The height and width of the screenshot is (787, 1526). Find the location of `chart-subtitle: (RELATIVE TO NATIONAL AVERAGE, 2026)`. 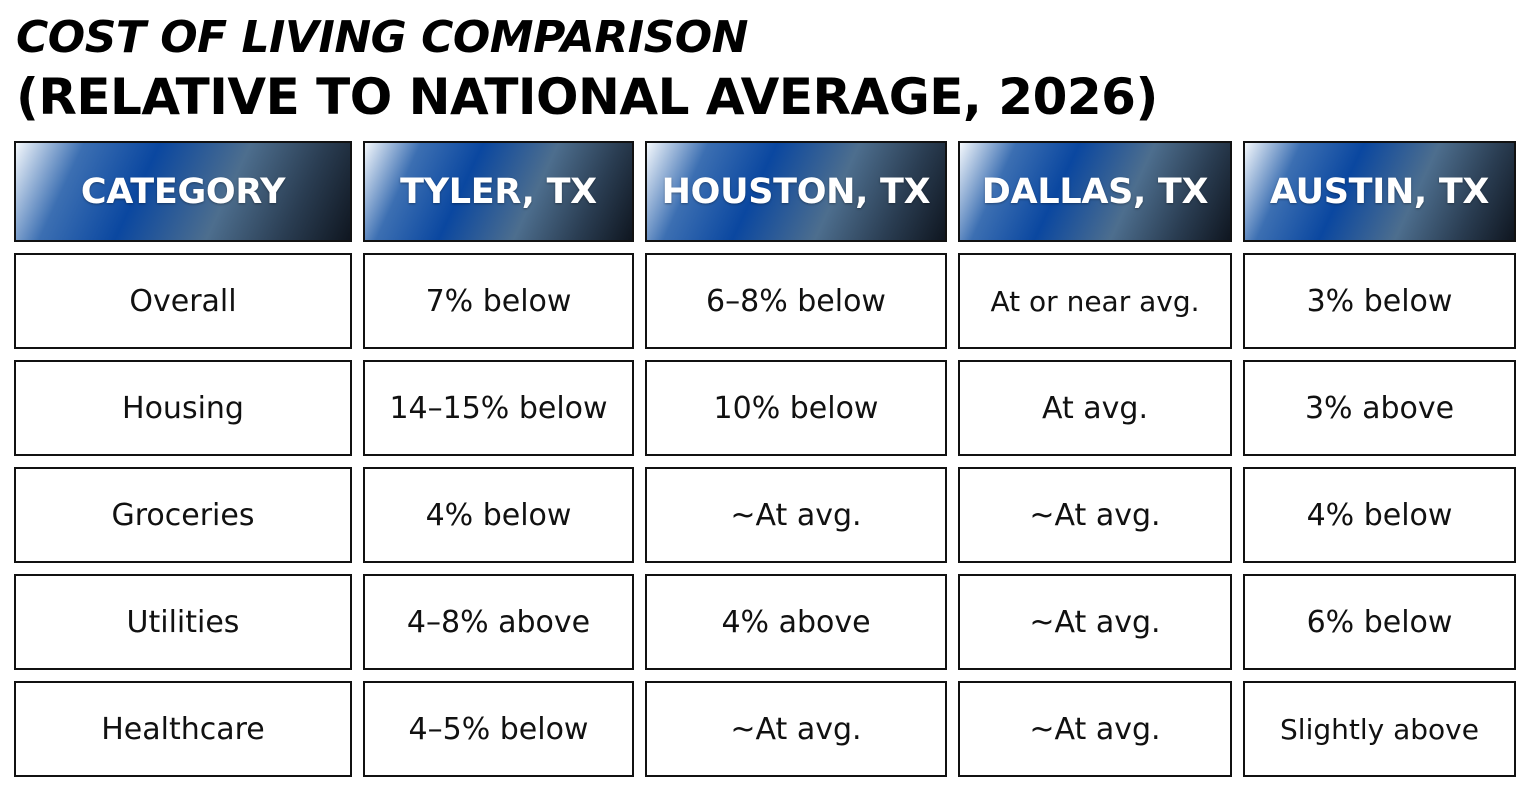

chart-subtitle: (RELATIVE TO NATIONAL AVERAGE, 2026) is located at coordinates (587, 97).